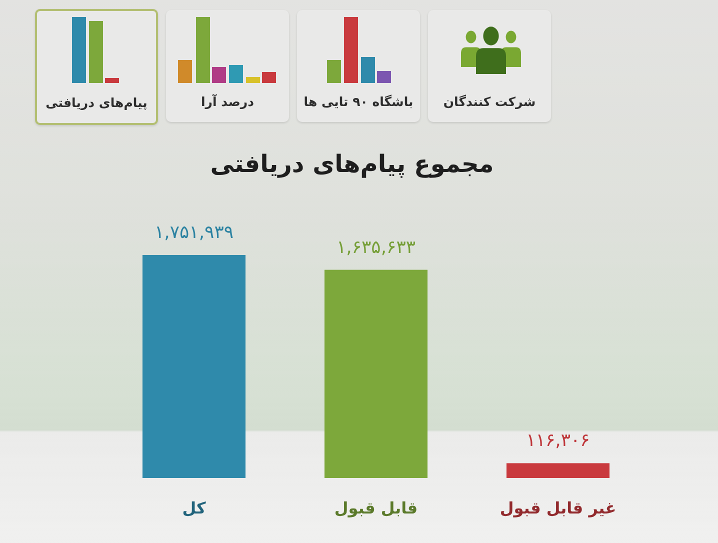 The image size is (718, 543). I want to click on x-tick-label: قابل قبول, so click(376, 508).